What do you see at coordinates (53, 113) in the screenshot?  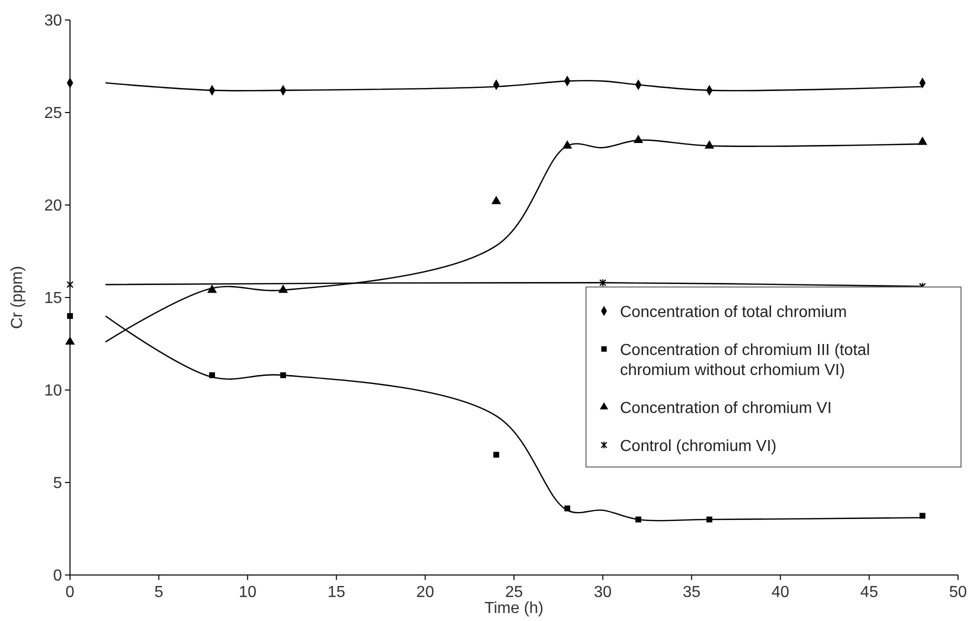 I see `y-tick-label: 25` at bounding box center [53, 113].